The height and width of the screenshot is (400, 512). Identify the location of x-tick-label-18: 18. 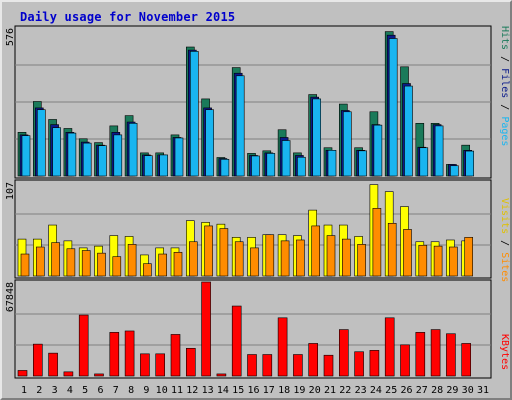
(284, 390).